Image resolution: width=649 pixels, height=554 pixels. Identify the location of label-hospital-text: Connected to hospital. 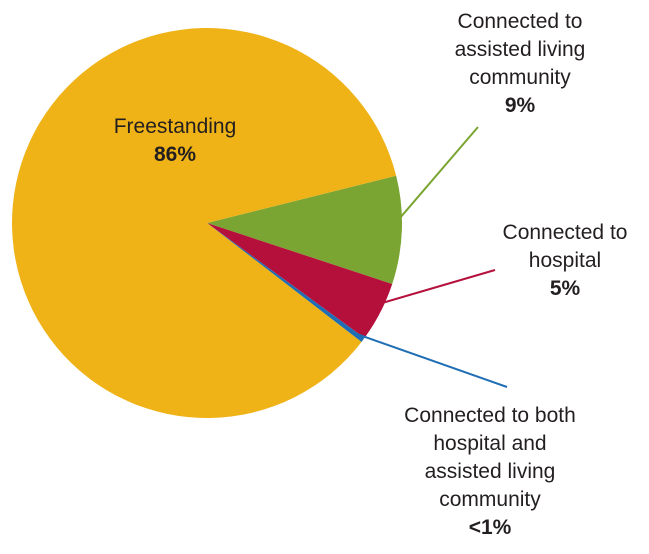
(565, 246).